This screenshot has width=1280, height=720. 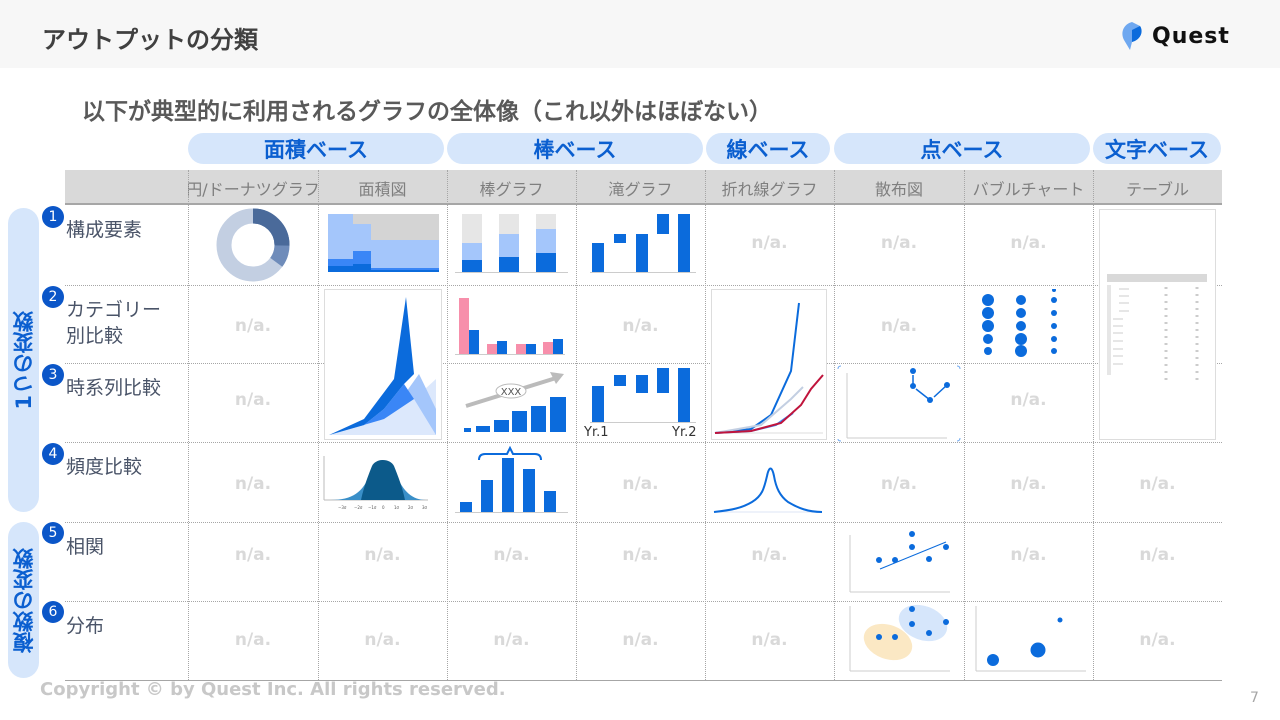 What do you see at coordinates (383, 243) in the screenshot?
I see `area-chart-composition-illustration` at bounding box center [383, 243].